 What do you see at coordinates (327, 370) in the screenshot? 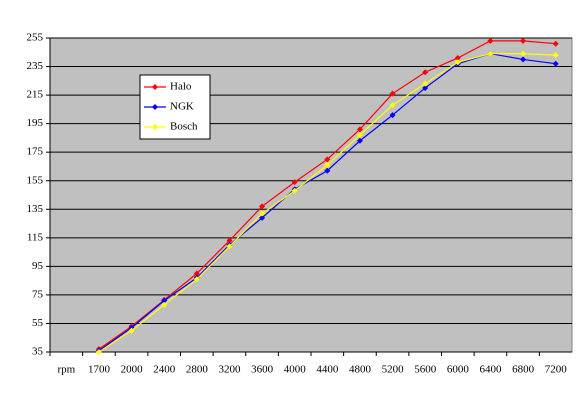
I see `x-tick-label: 4400` at bounding box center [327, 370].